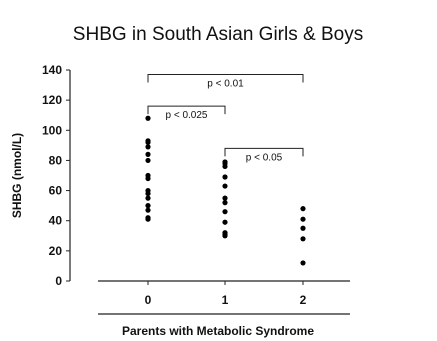  What do you see at coordinates (56, 191) in the screenshot?
I see `y-tick-label: 60` at bounding box center [56, 191].